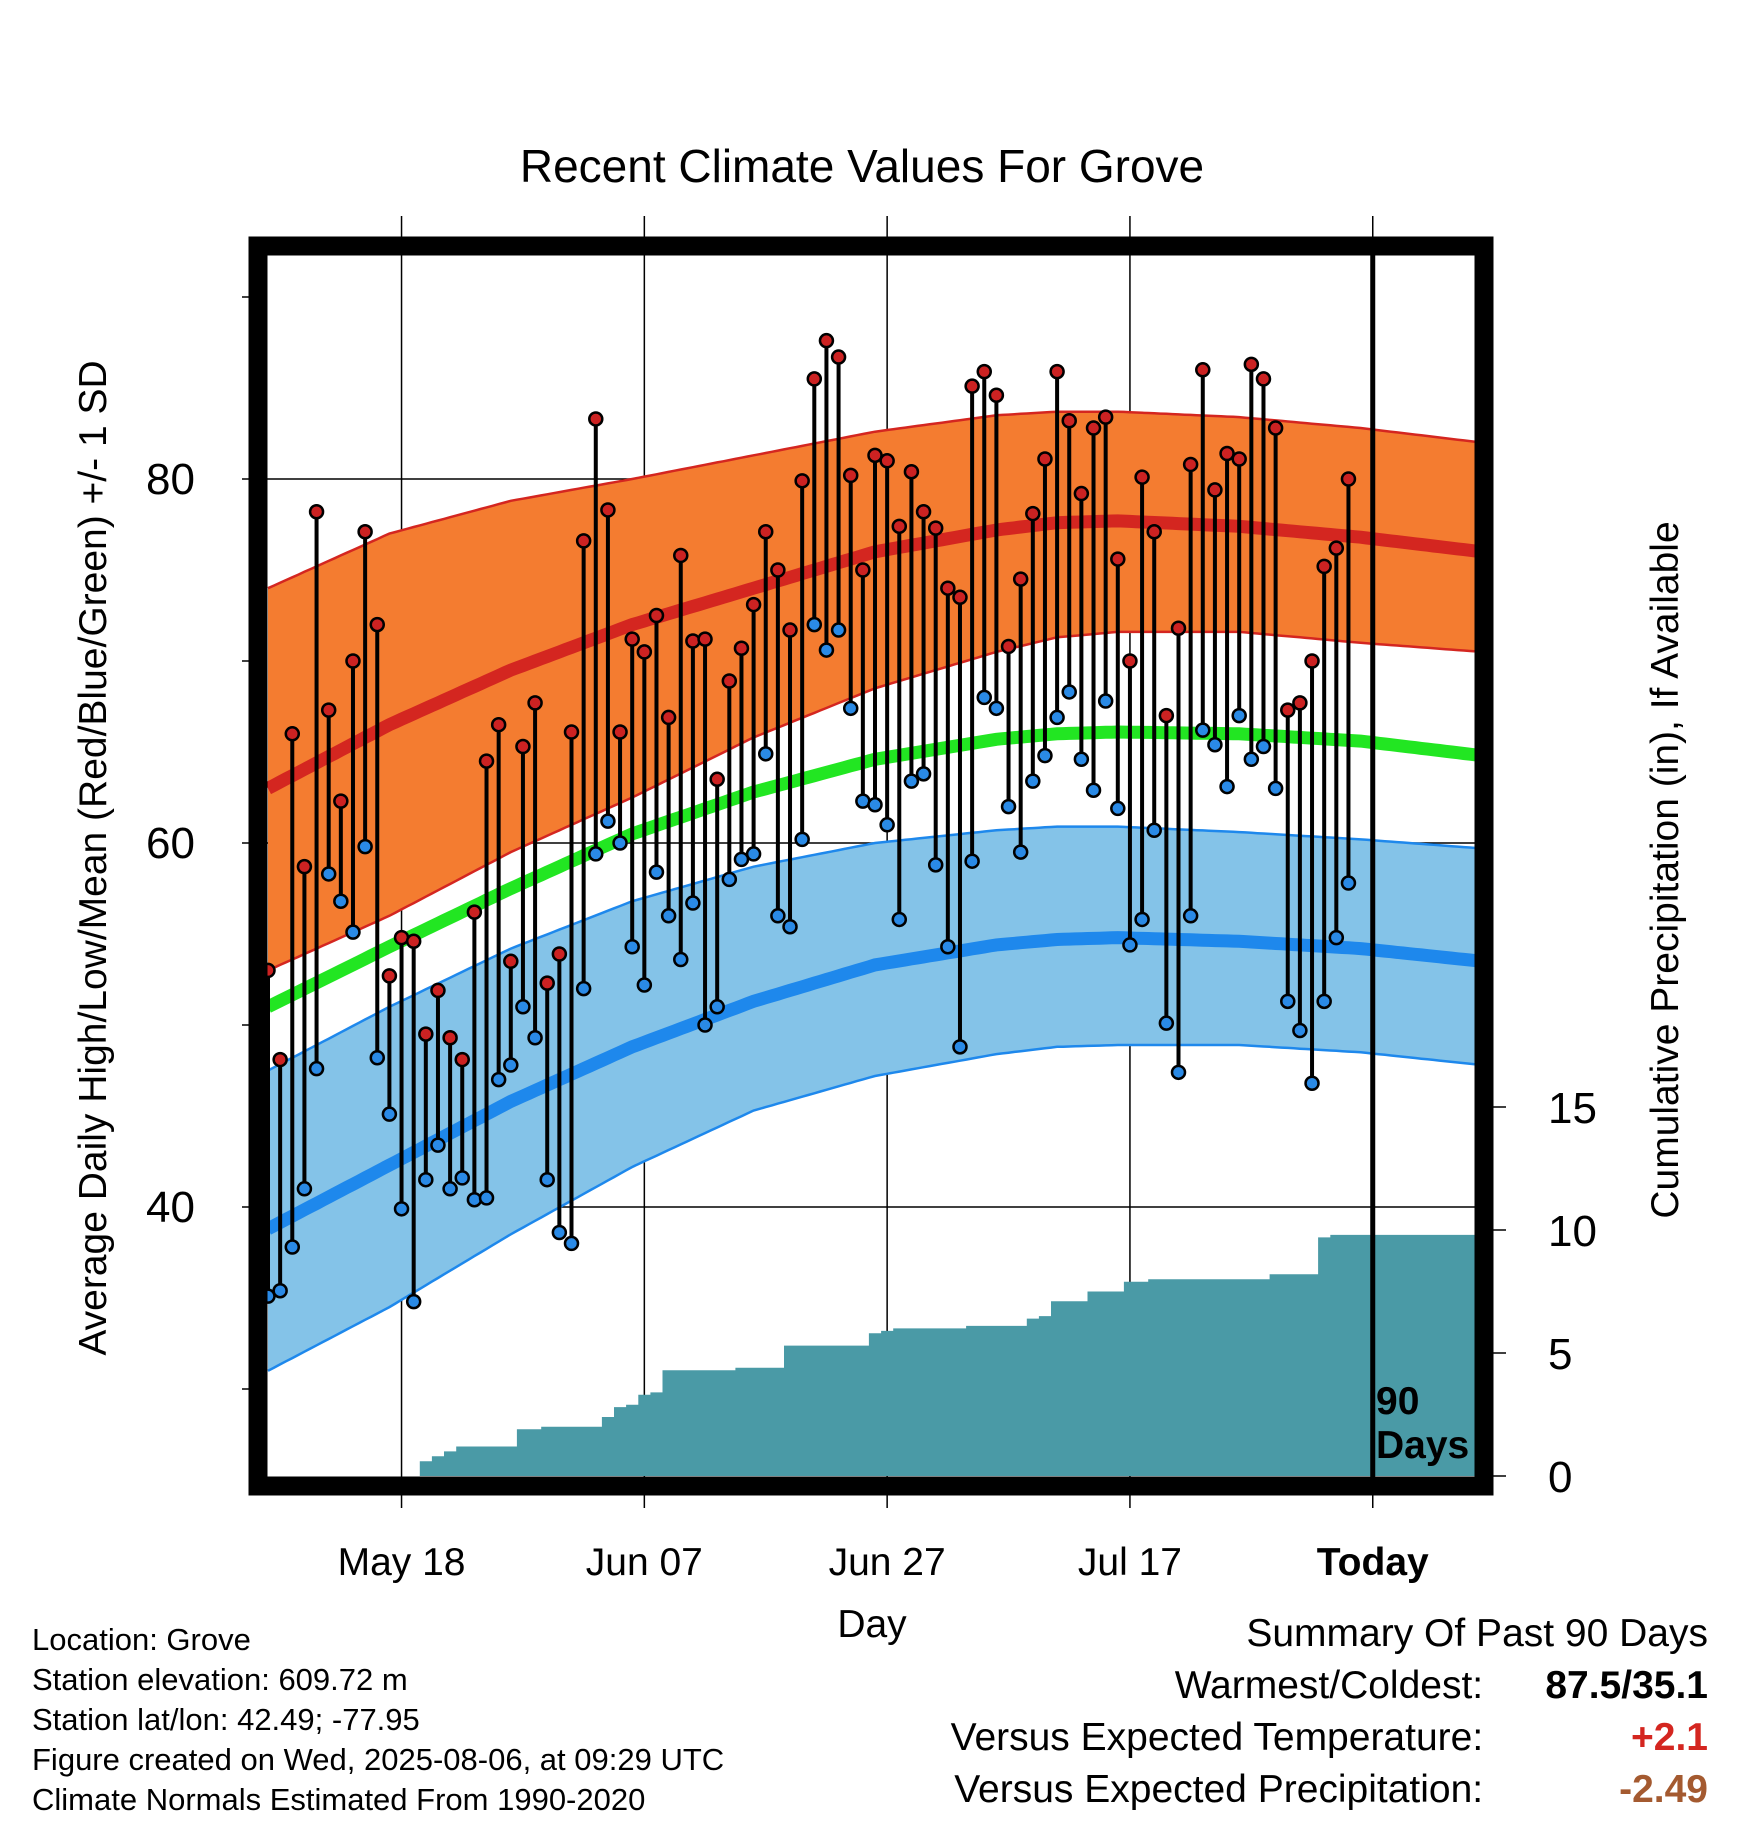 Image resolution: width=1748 pixels, height=1828 pixels. I want to click on today-marker-label: 90 Days, so click(1422, 1423).